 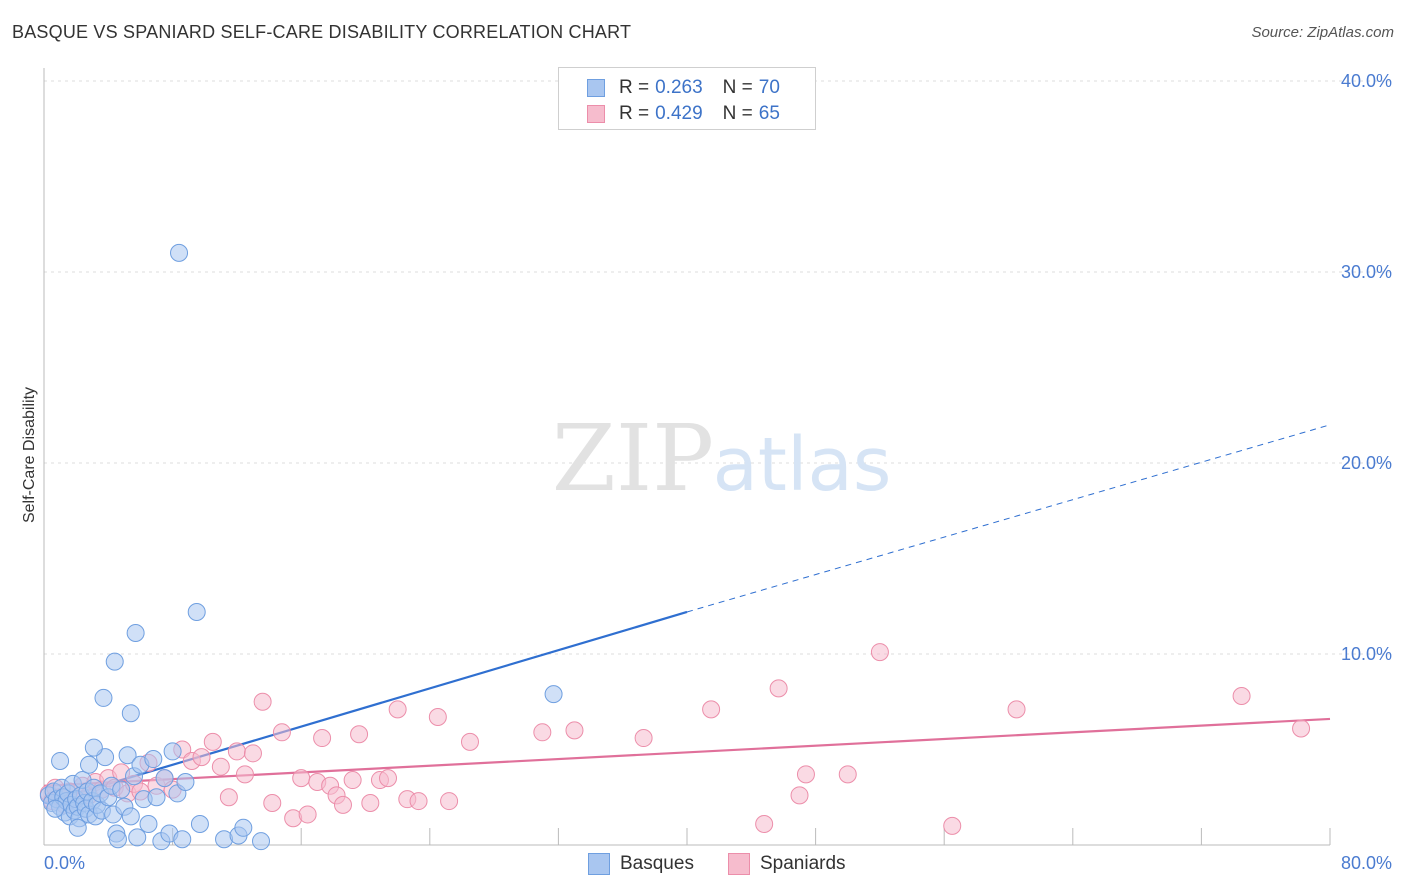 I want to click on spaniards-r-value: 0.429, so click(x=679, y=113).